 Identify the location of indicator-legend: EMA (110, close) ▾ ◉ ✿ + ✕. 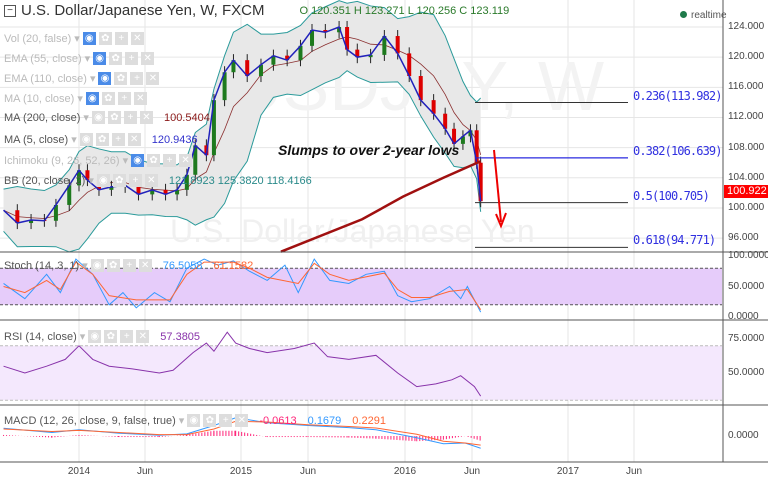
(82, 78).